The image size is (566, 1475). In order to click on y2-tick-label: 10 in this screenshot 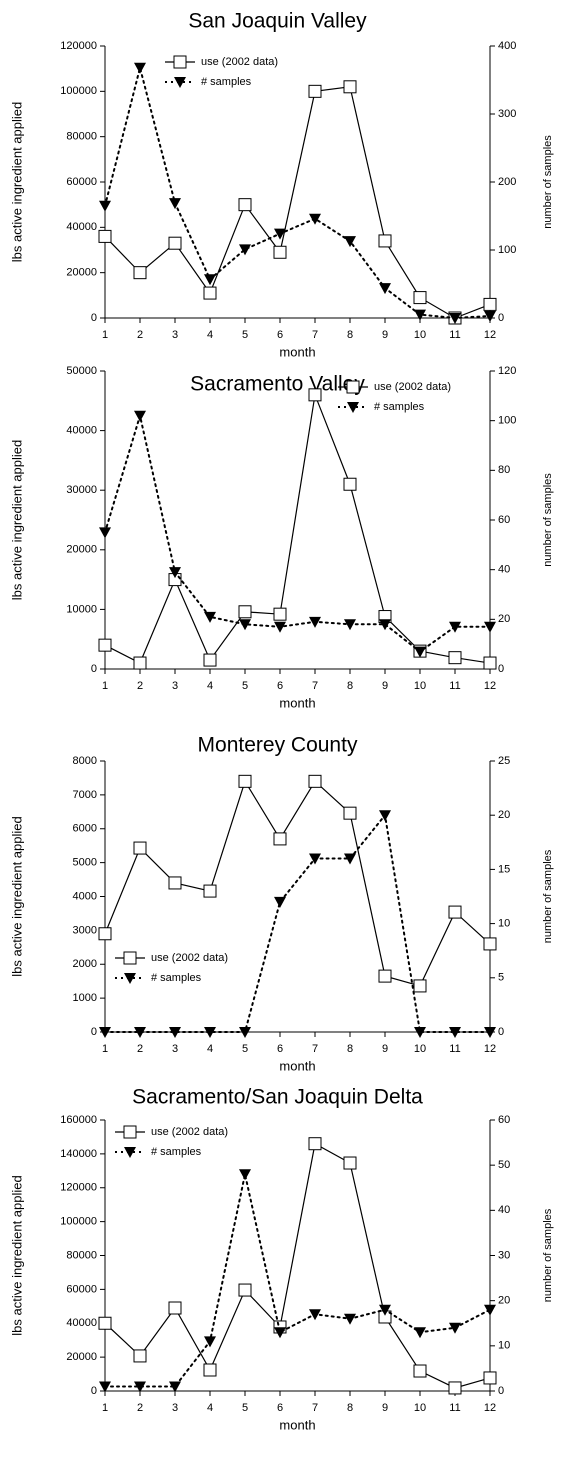, I will do `click(504, 1346)`.